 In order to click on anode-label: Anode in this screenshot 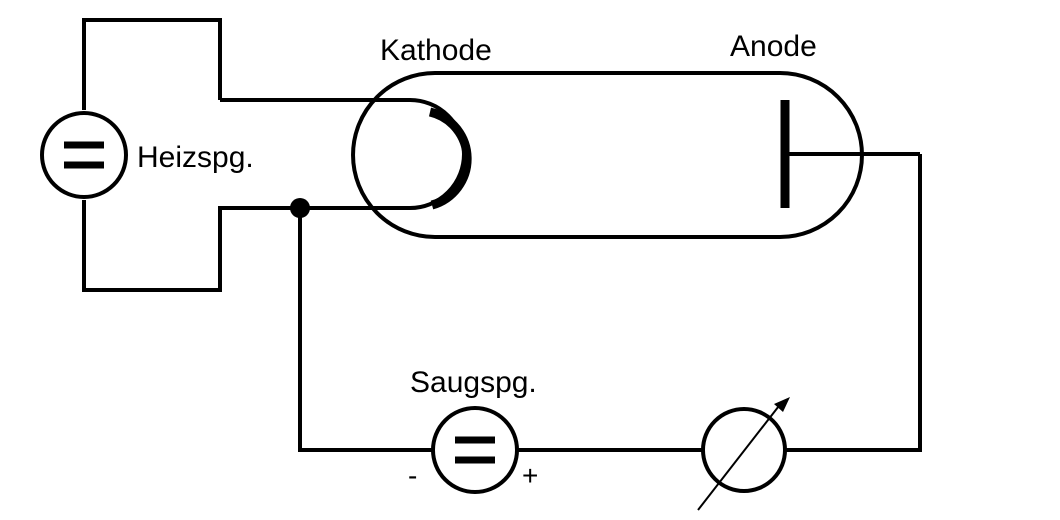, I will do `click(773, 46)`.